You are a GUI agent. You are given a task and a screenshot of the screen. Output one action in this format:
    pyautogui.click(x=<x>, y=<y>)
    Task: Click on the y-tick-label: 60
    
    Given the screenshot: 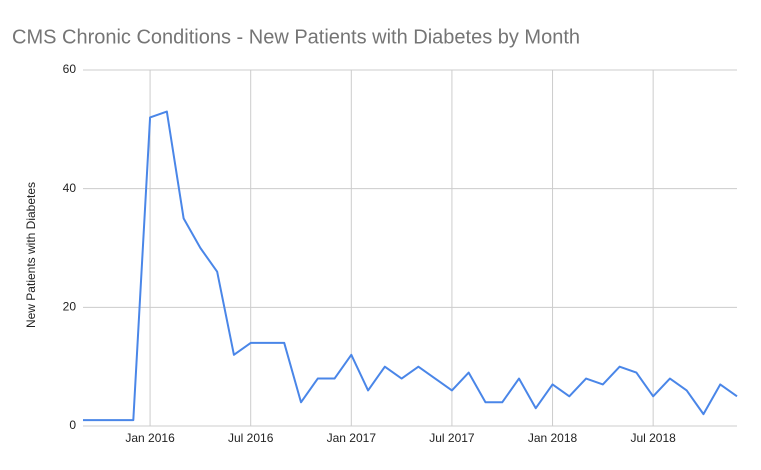 What is the action you would take?
    pyautogui.click(x=70, y=69)
    